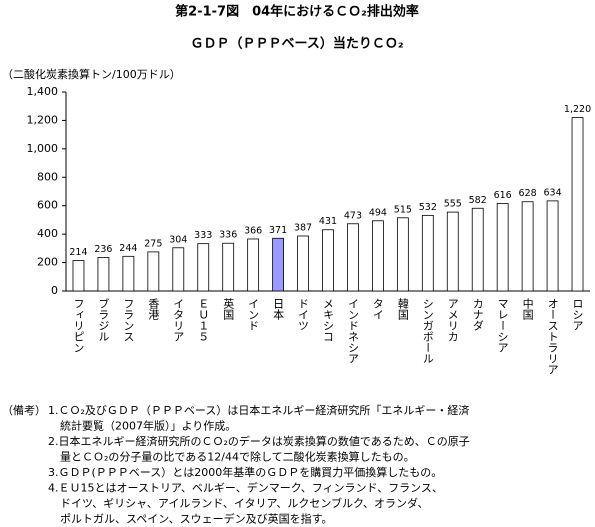 The width and height of the screenshot is (595, 527). What do you see at coordinates (203, 235) in the screenshot?
I see `value-label: 333` at bounding box center [203, 235].